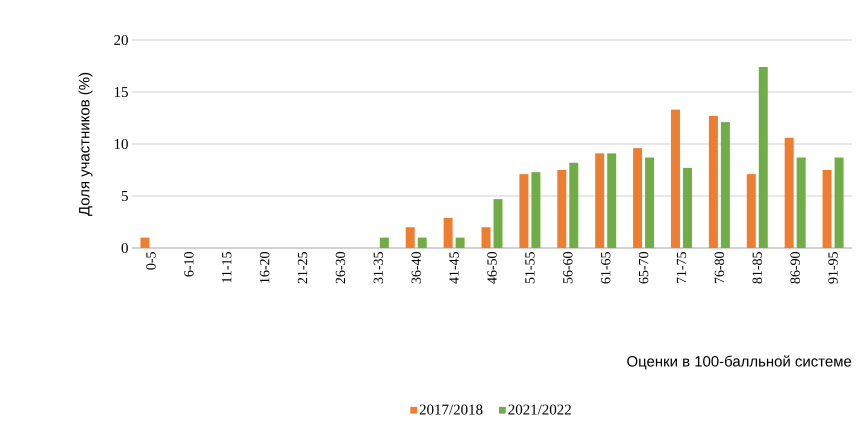 The image size is (865, 446). I want to click on legend-label: 2017/2018, so click(451, 409).